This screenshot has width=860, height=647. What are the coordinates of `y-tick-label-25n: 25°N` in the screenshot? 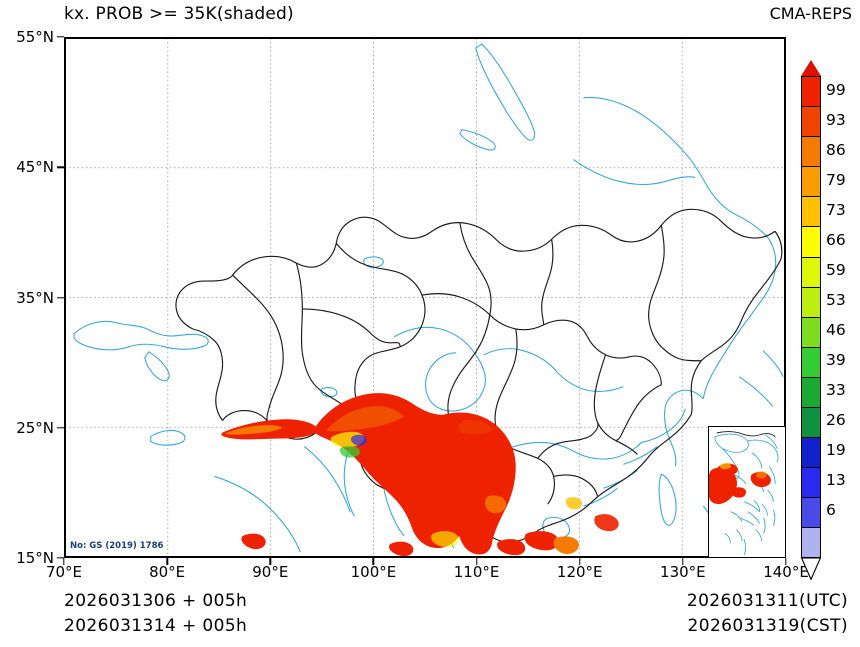 It's located at (35, 427).